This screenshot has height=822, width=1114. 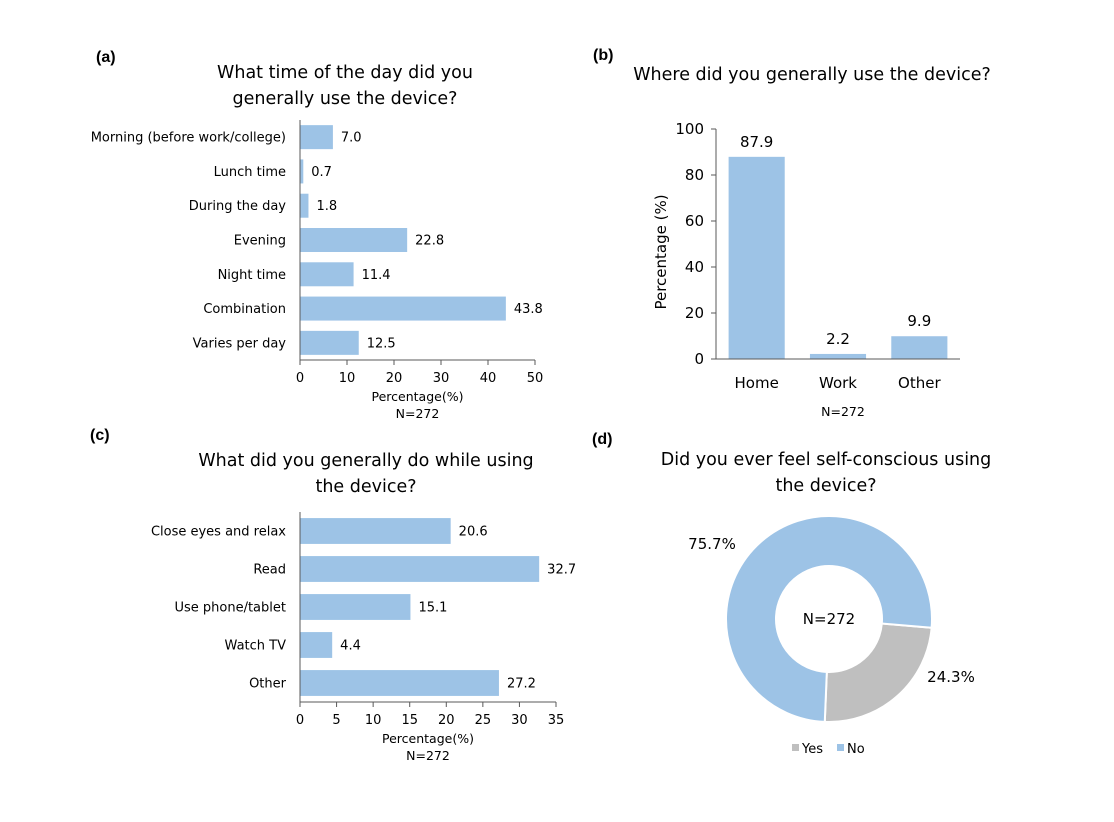 What do you see at coordinates (535, 378) in the screenshot?
I see `x-tick-label: 50` at bounding box center [535, 378].